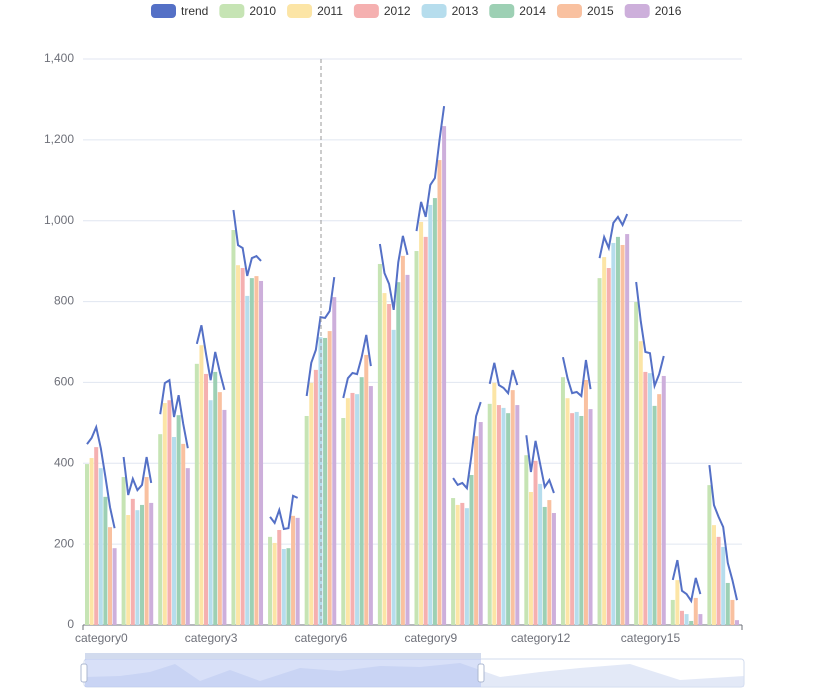 This screenshot has width=825, height=696. Describe the element at coordinates (330, 11) in the screenshot. I see `legend-label: 2011` at that location.